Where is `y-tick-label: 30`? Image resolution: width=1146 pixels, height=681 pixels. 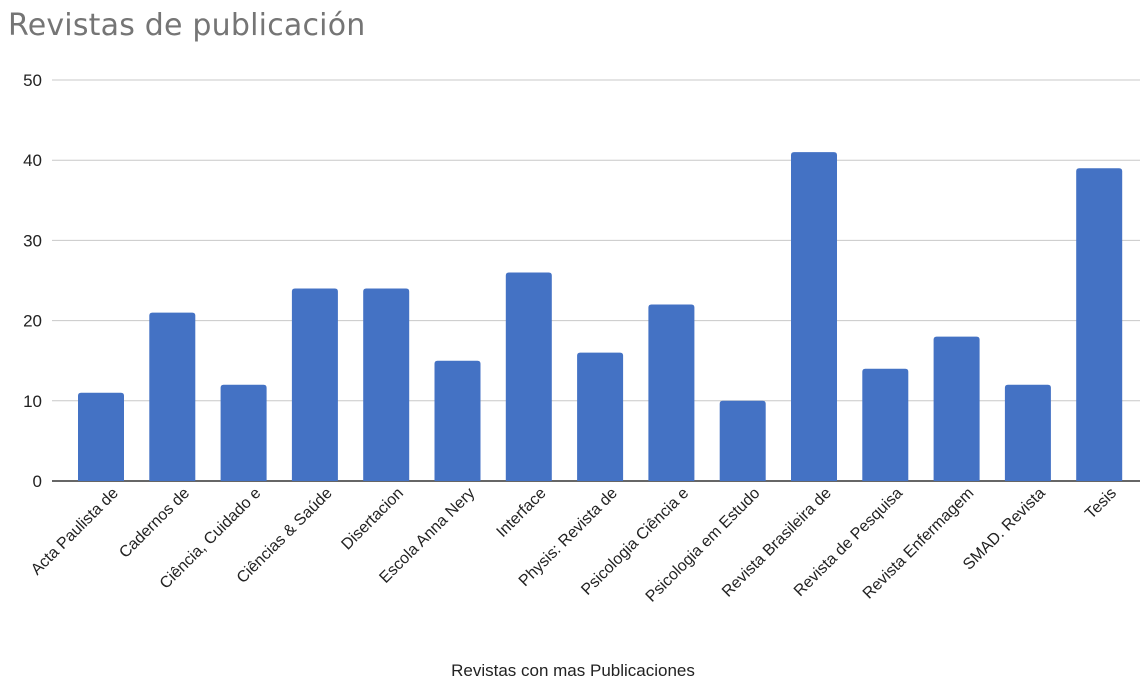
y-tick-label: 30 is located at coordinates (32, 240).